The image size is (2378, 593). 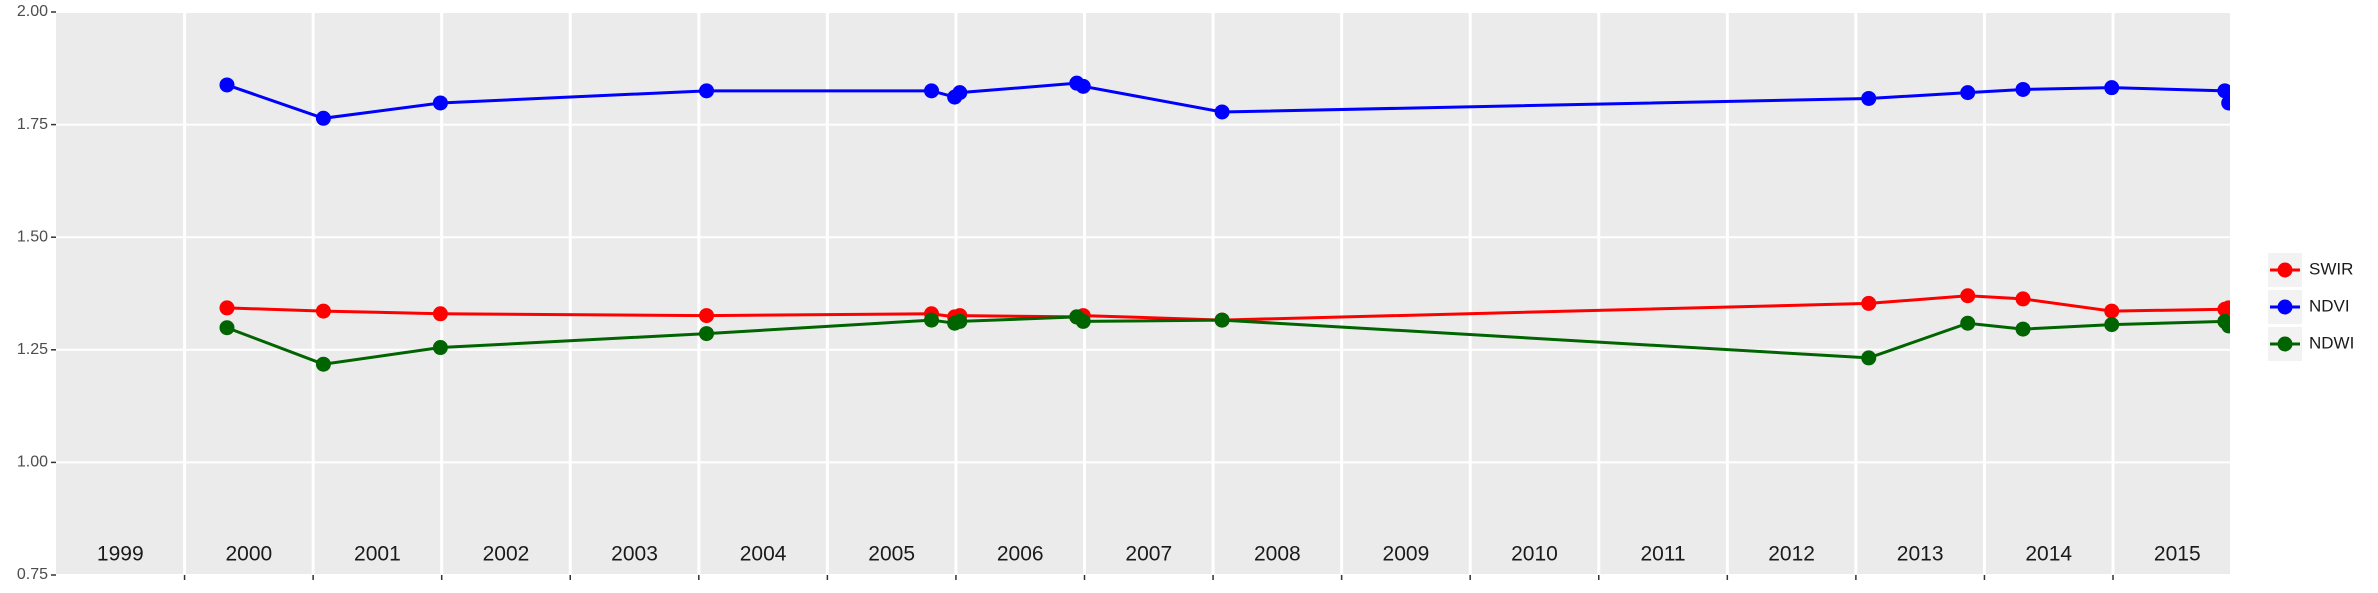 I want to click on x-label: 2014, so click(x=2048, y=554).